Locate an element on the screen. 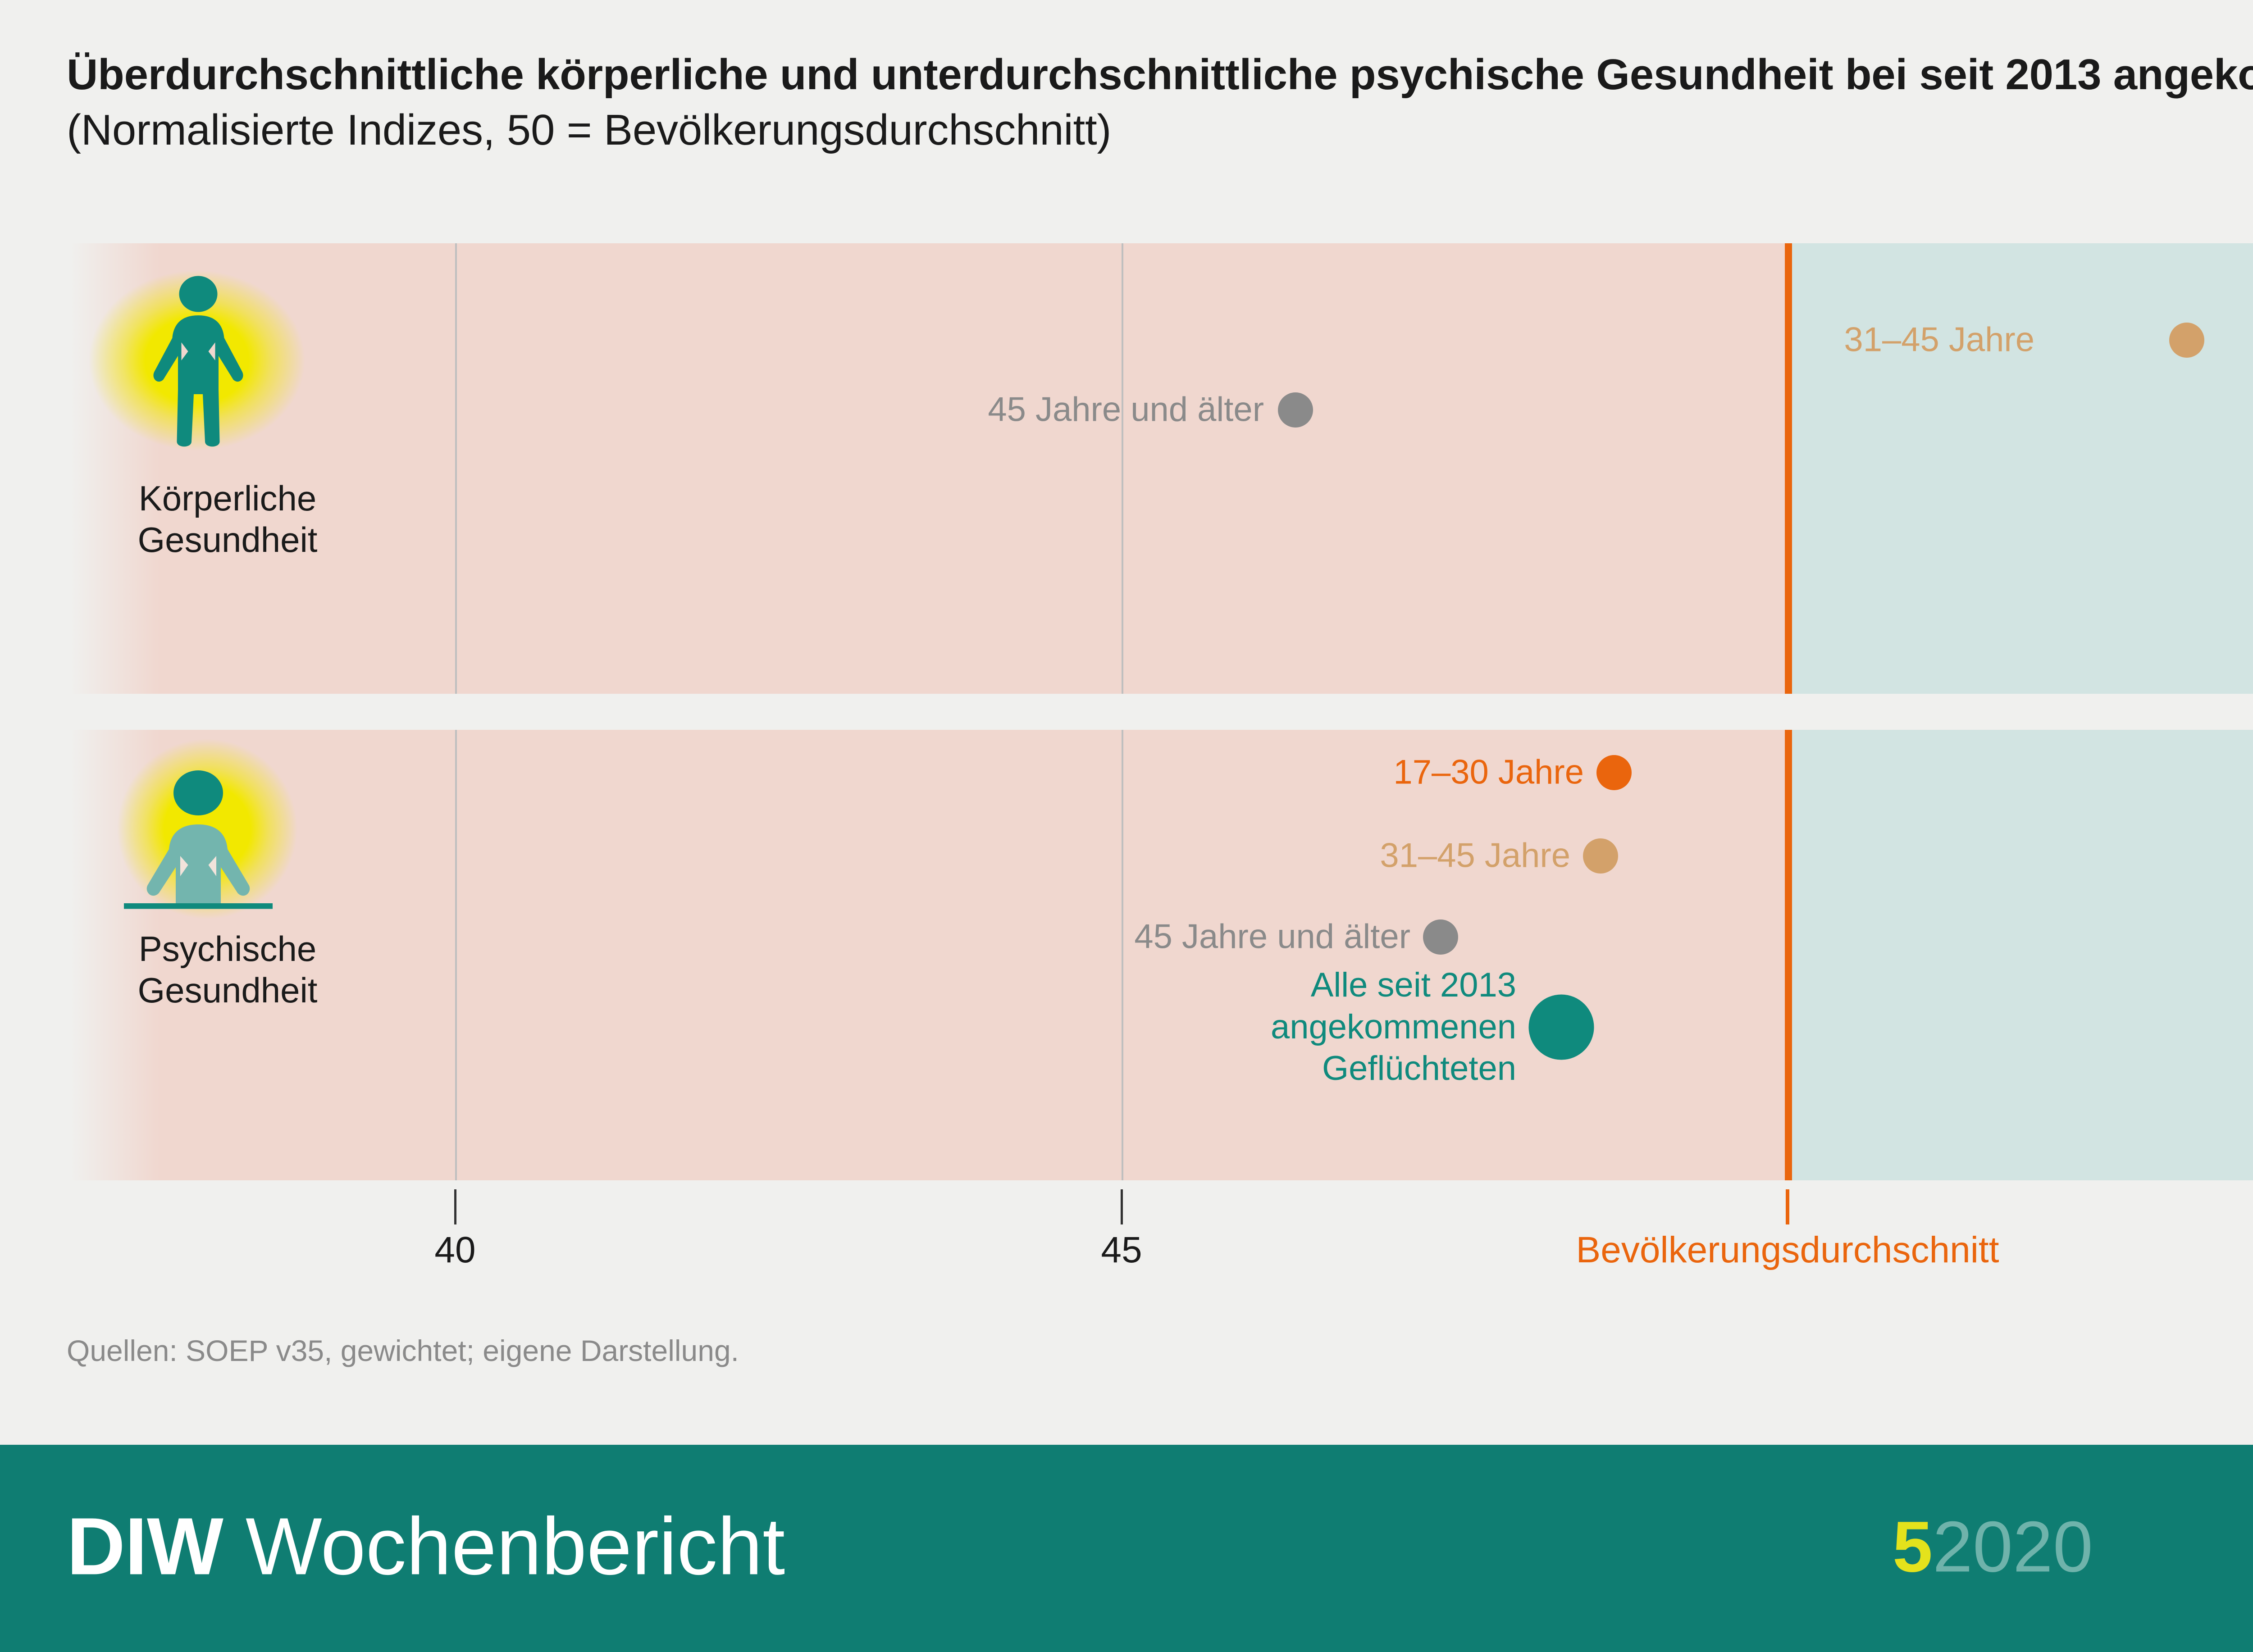 This screenshot has height=1652, width=2253. axis-label-45: 45 is located at coordinates (1121, 1249).